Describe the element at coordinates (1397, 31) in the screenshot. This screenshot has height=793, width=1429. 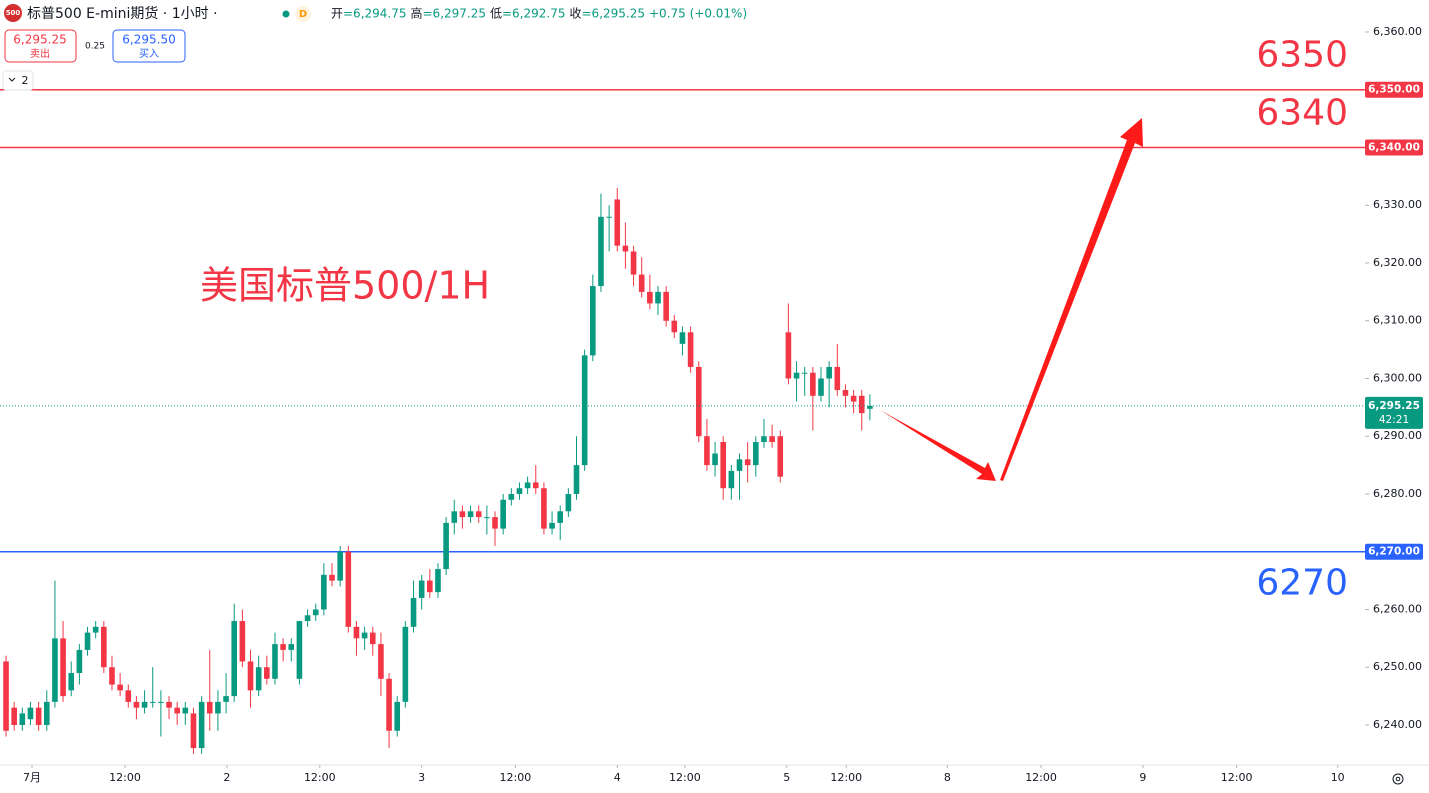
I see `y-tick-label: 6,360.00` at that location.